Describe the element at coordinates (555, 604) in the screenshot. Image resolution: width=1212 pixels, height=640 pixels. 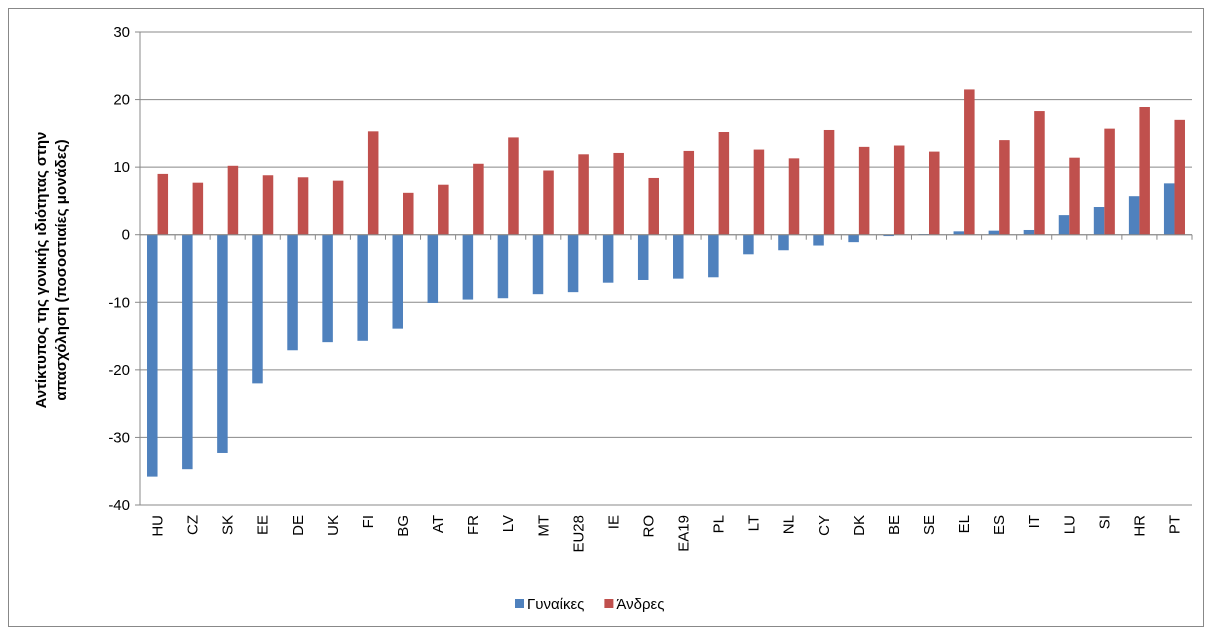
I see `legend-label: Γυναίκες` at that location.